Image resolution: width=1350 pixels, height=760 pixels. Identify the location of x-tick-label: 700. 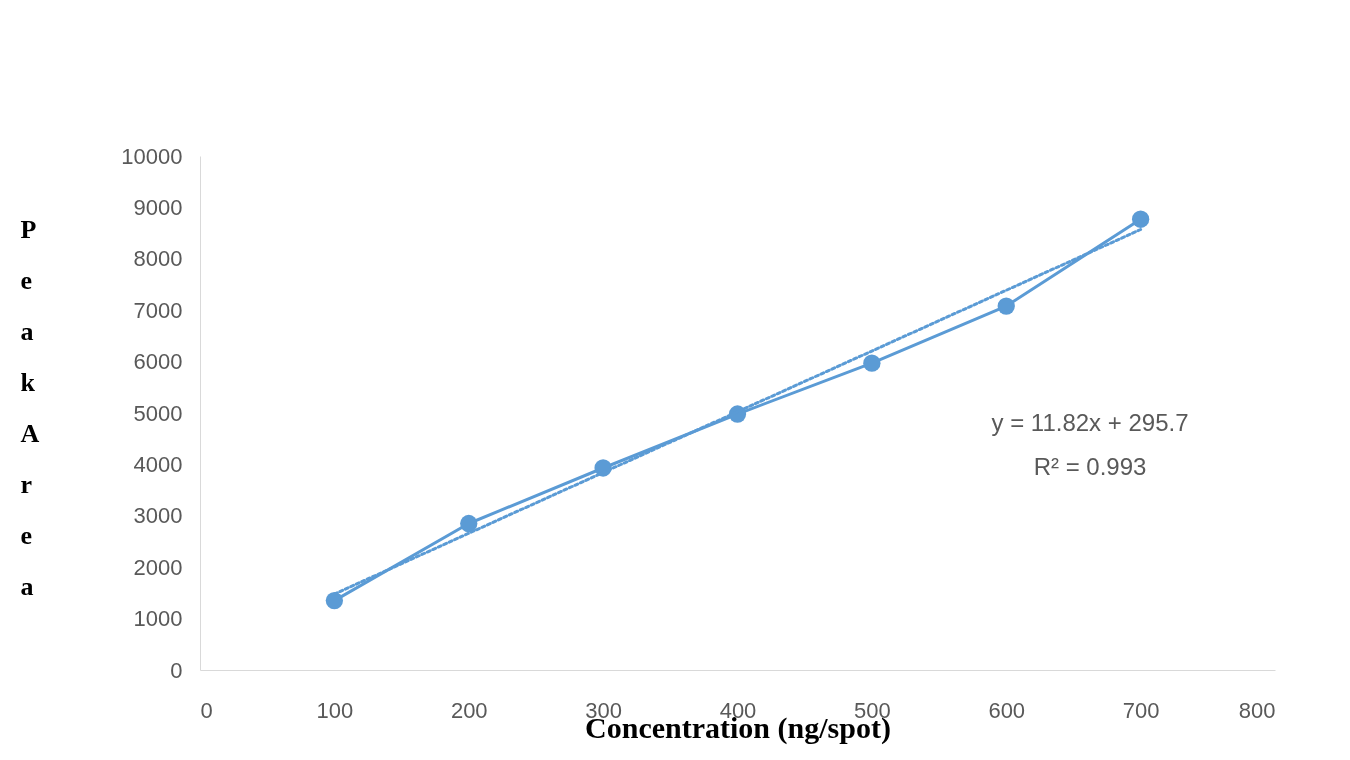
(1141, 710).